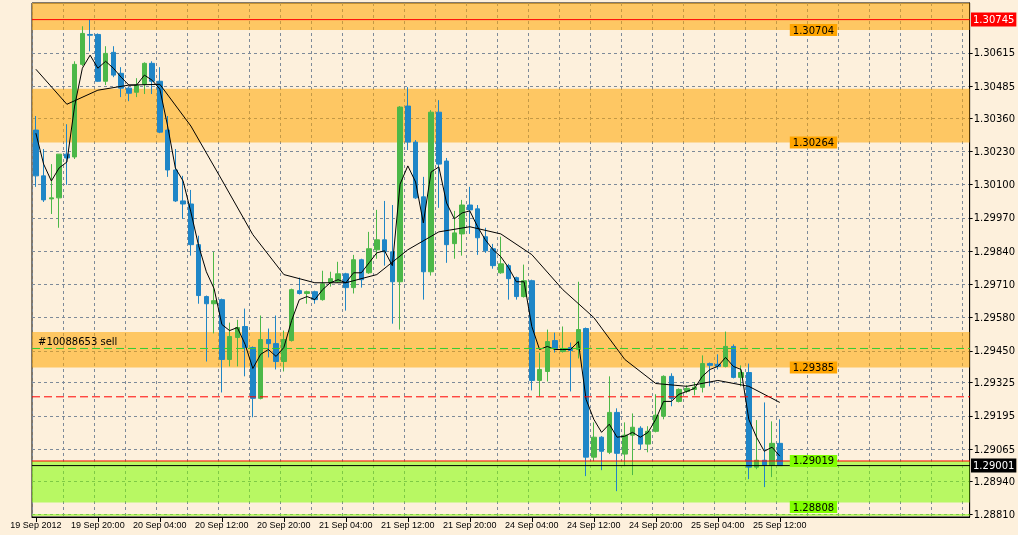  Describe the element at coordinates (994, 20) in the screenshot. I see `ref-line-label: 1.30745` at that location.